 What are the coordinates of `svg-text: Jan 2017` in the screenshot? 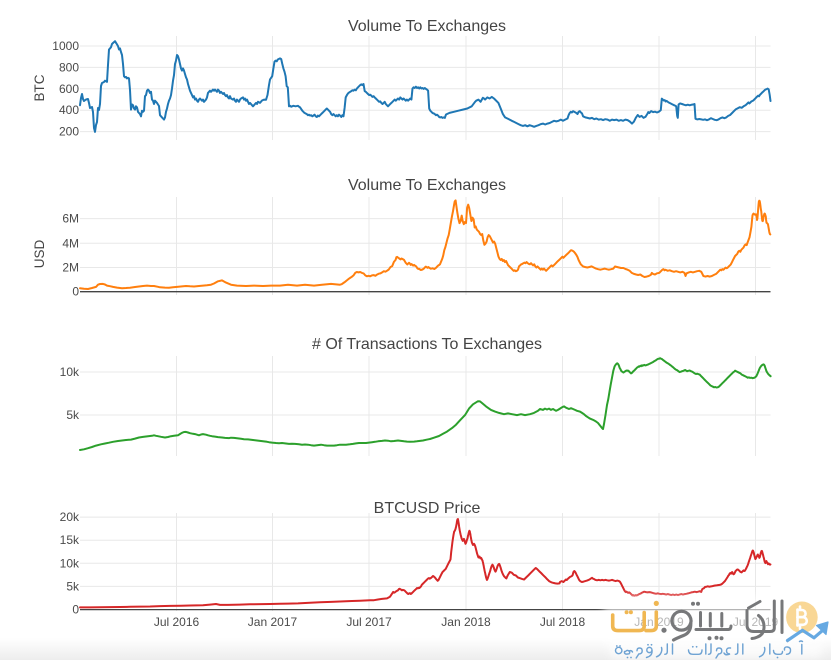 It's located at (273, 622).